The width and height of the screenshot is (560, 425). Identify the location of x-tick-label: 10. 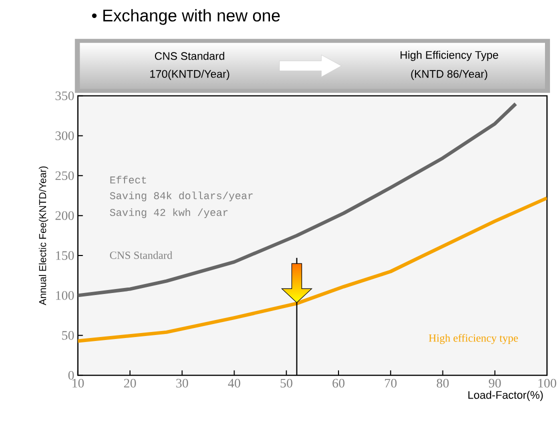
(78, 383).